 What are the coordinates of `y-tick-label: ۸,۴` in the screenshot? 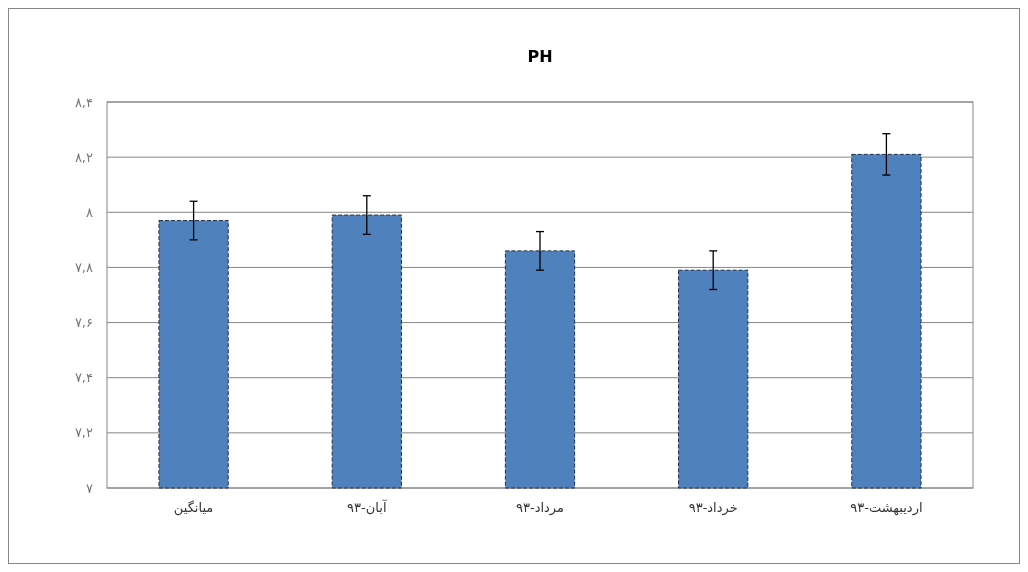 It's located at (84, 102).